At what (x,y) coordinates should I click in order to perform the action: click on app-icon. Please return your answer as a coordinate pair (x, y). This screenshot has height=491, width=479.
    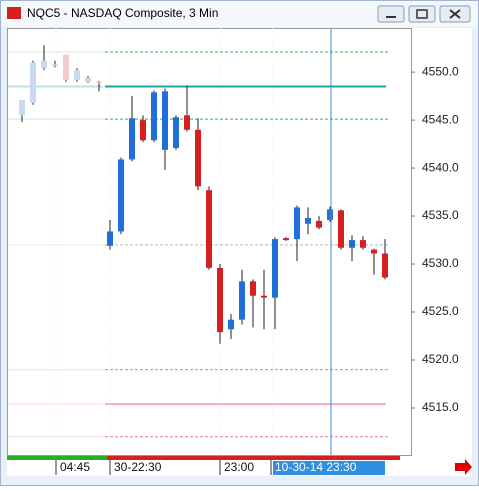
    Looking at the image, I should click on (14, 13).